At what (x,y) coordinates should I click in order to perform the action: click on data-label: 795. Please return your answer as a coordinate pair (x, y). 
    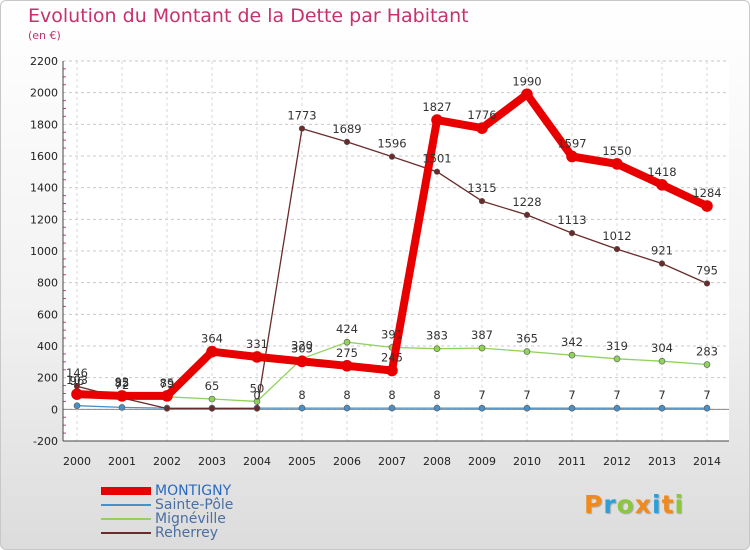
    Looking at the image, I should click on (707, 270).